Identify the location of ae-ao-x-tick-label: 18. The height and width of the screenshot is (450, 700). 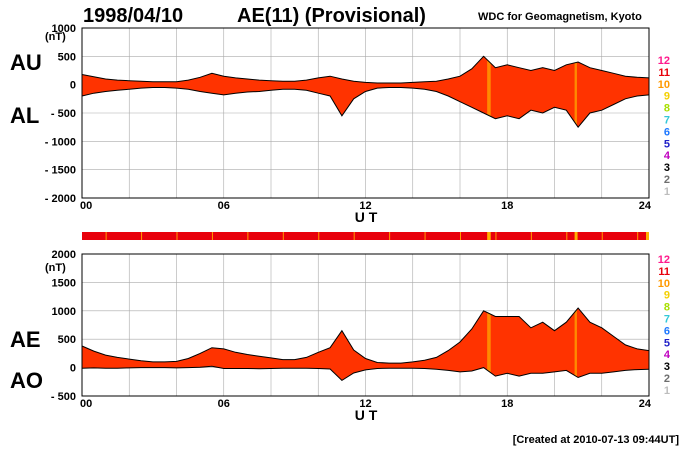
(507, 404).